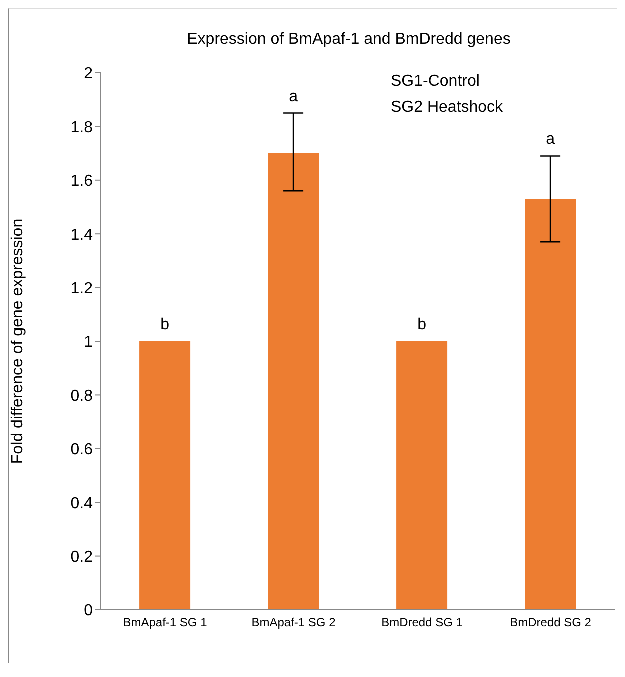 Image resolution: width=625 pixels, height=677 pixels. I want to click on x-tick-label: BmApaf-1 SG 2, so click(294, 623).